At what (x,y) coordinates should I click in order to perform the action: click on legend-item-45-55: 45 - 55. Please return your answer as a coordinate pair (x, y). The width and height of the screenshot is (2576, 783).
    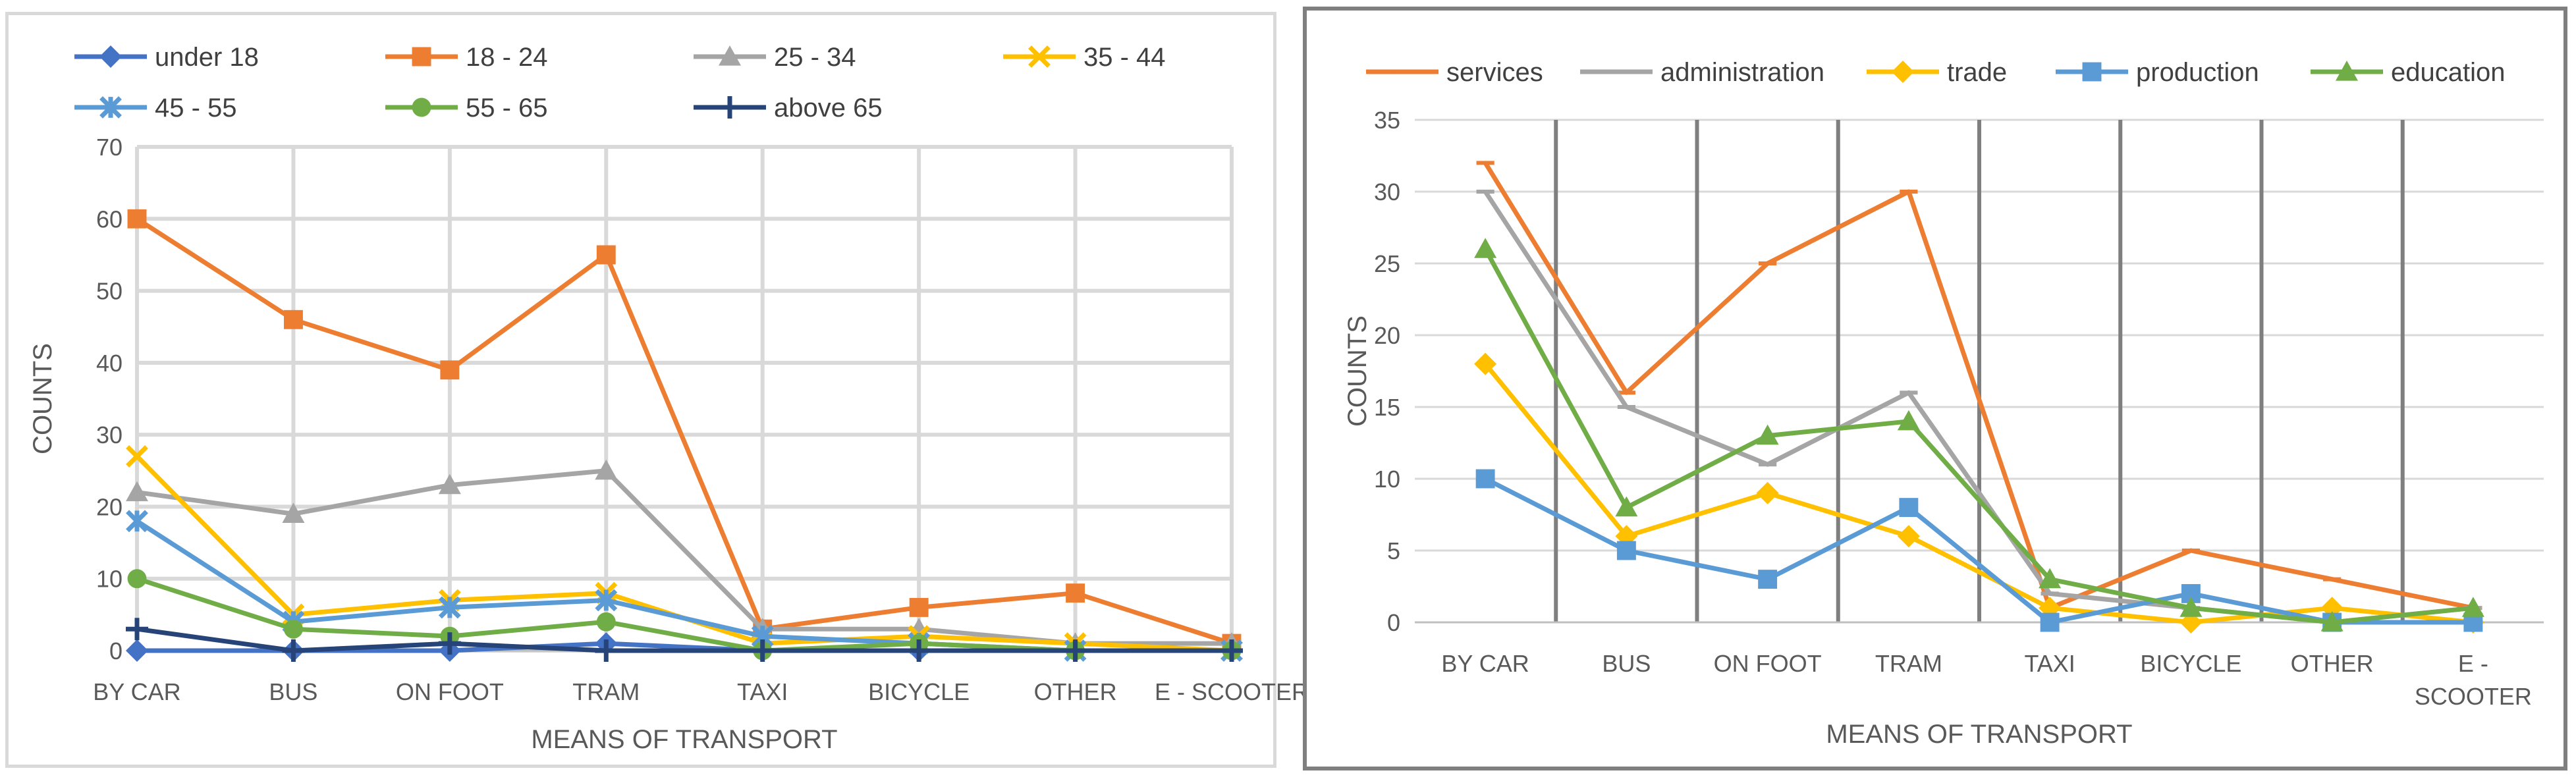
    Looking at the image, I should click on (155, 108).